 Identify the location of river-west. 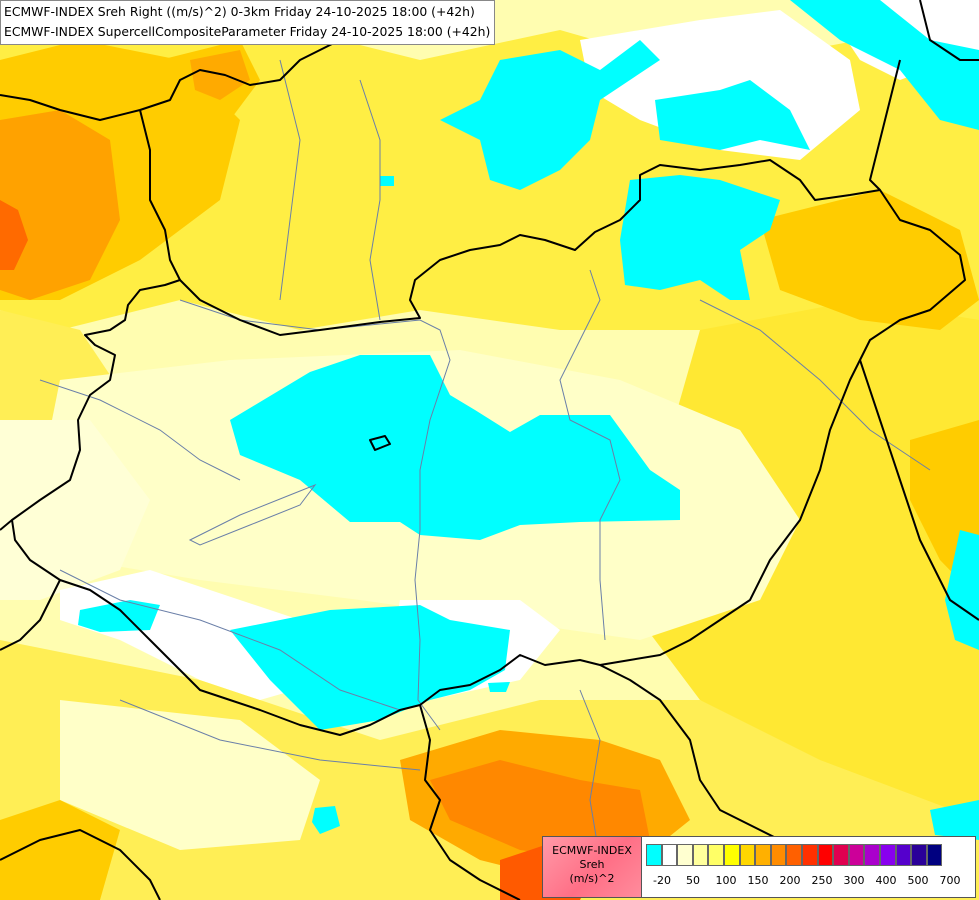
(140, 430).